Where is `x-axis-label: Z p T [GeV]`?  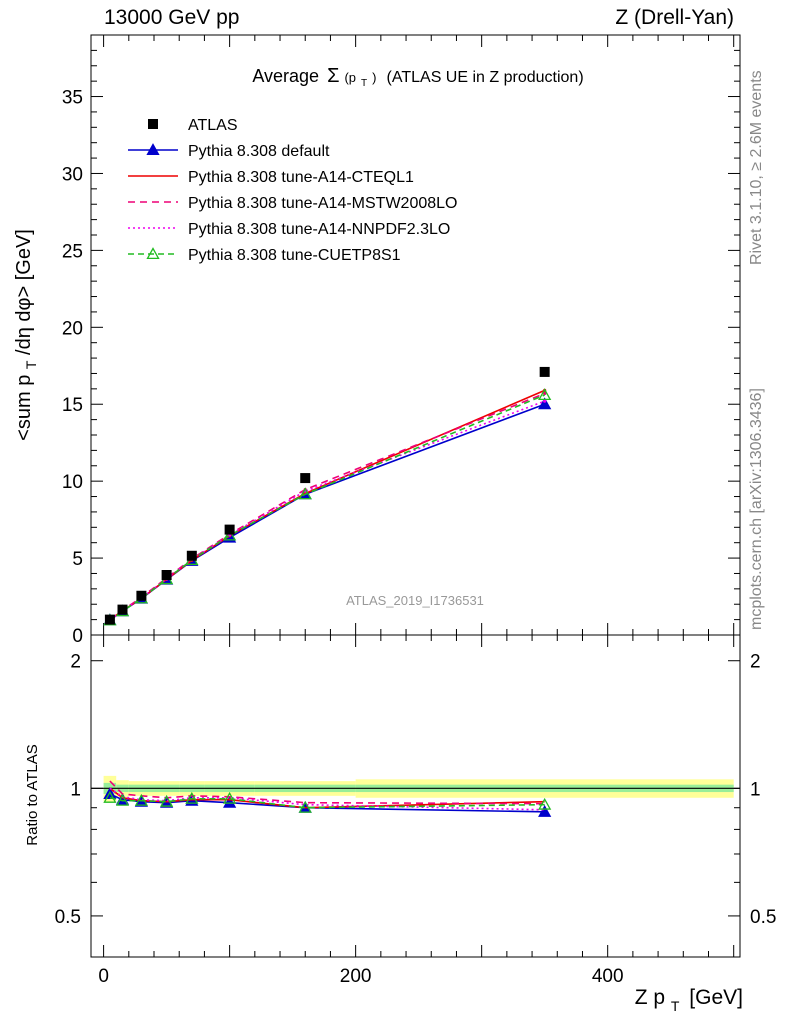
x-axis-label: Z p T [GeV] is located at coordinates (689, 1001).